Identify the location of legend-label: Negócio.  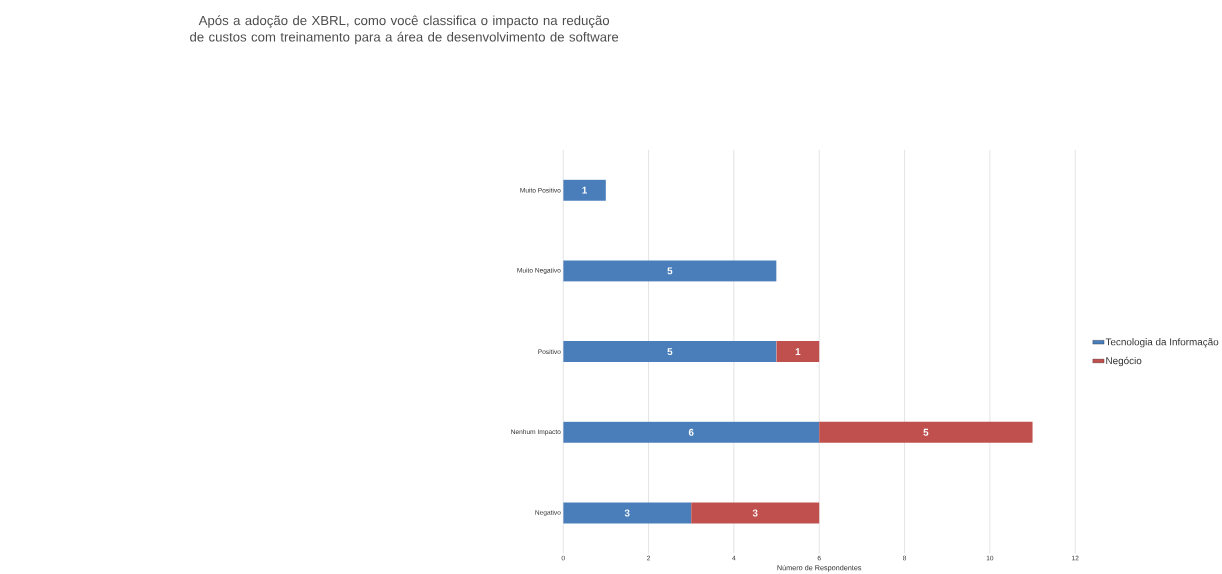
(1124, 361).